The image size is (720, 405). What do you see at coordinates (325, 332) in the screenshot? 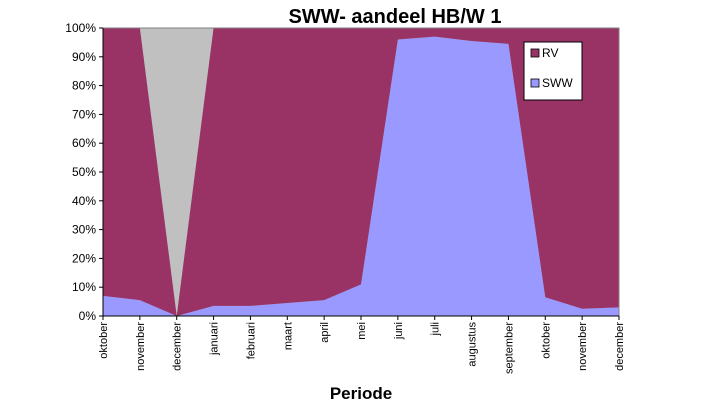
I see `x-tick-label: april` at bounding box center [325, 332].